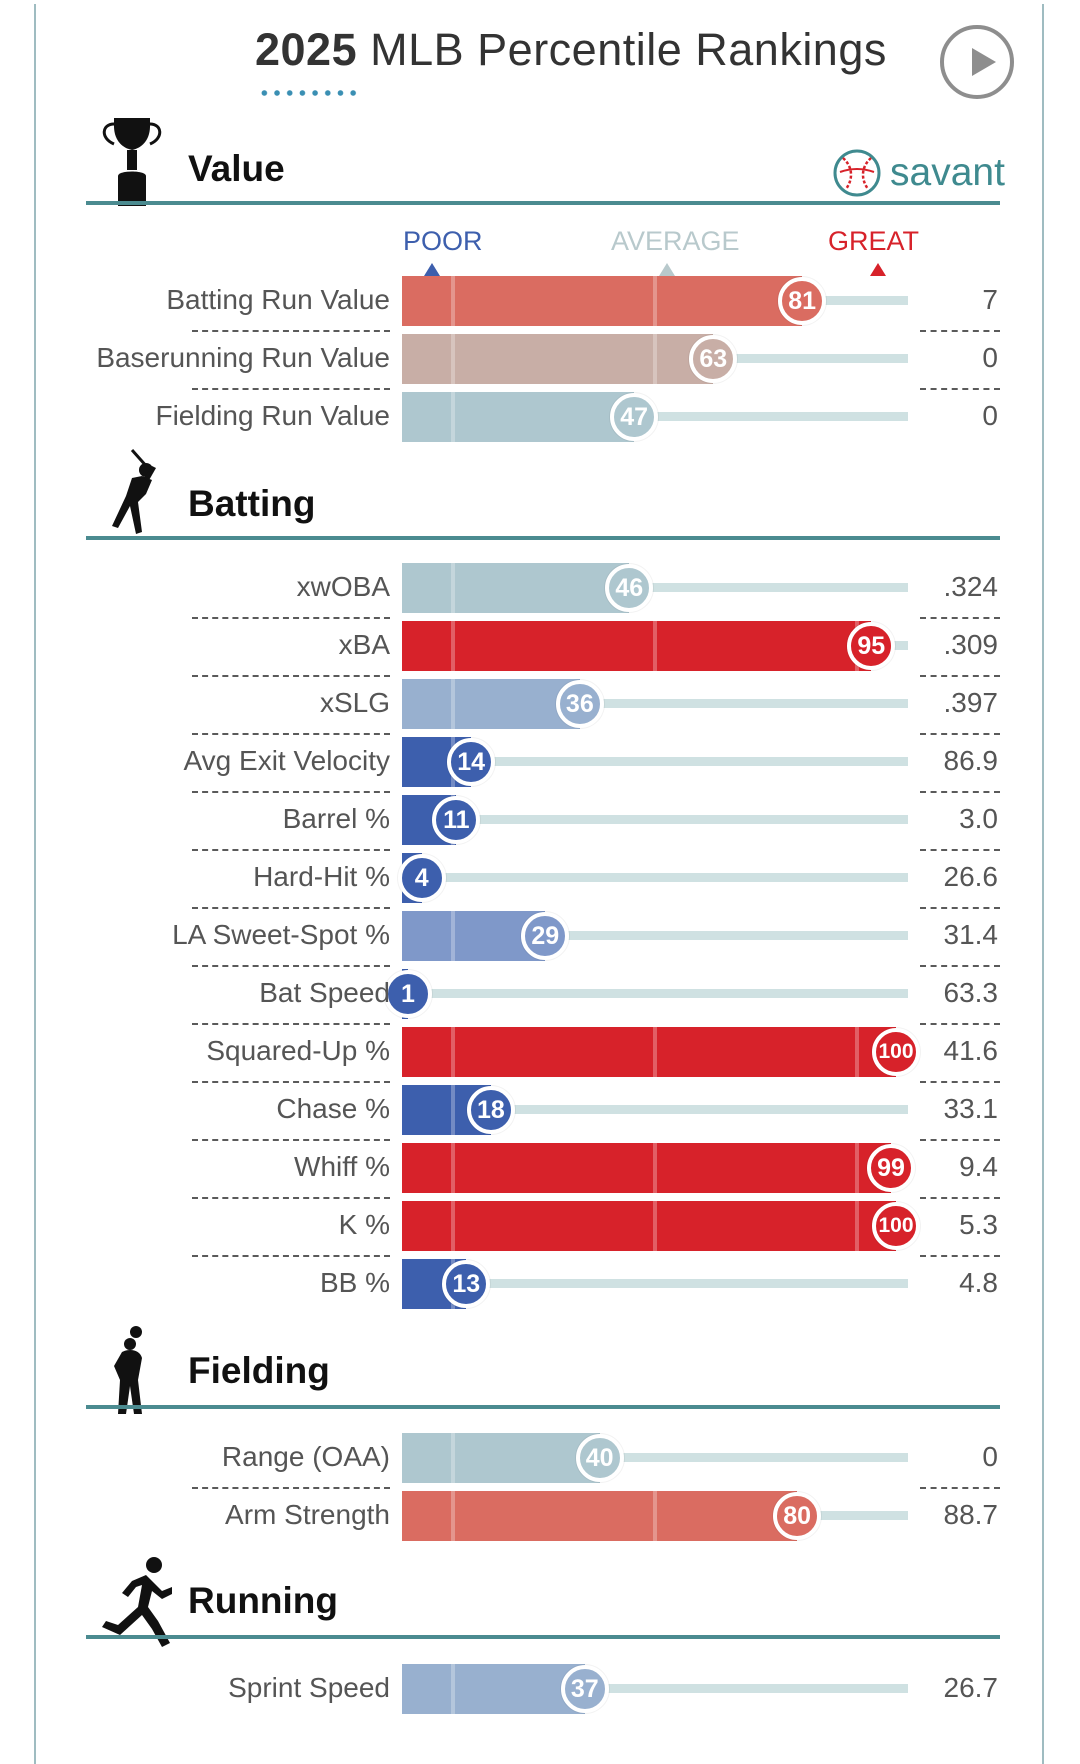 This screenshot has height=1764, width=1080. Describe the element at coordinates (713, 359) in the screenshot. I see `percentile-bubble: 63` at that location.